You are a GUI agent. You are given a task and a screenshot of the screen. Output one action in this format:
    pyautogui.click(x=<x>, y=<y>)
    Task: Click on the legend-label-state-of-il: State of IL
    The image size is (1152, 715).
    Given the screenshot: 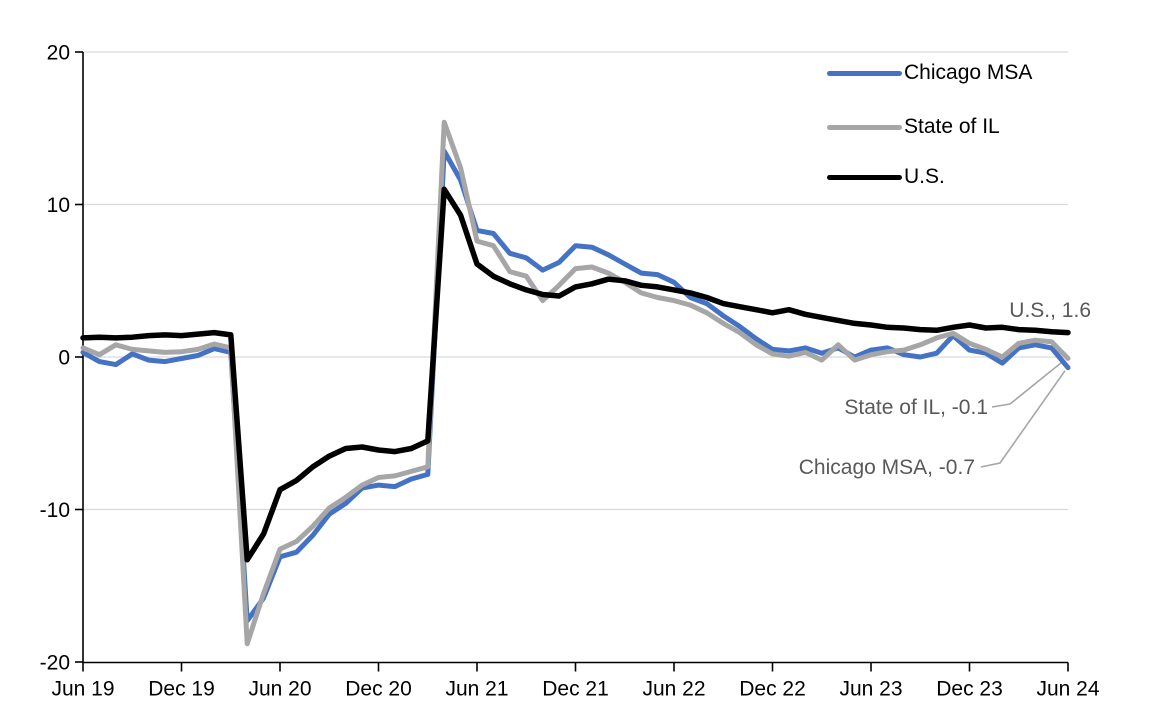 What is the action you would take?
    pyautogui.click(x=952, y=126)
    